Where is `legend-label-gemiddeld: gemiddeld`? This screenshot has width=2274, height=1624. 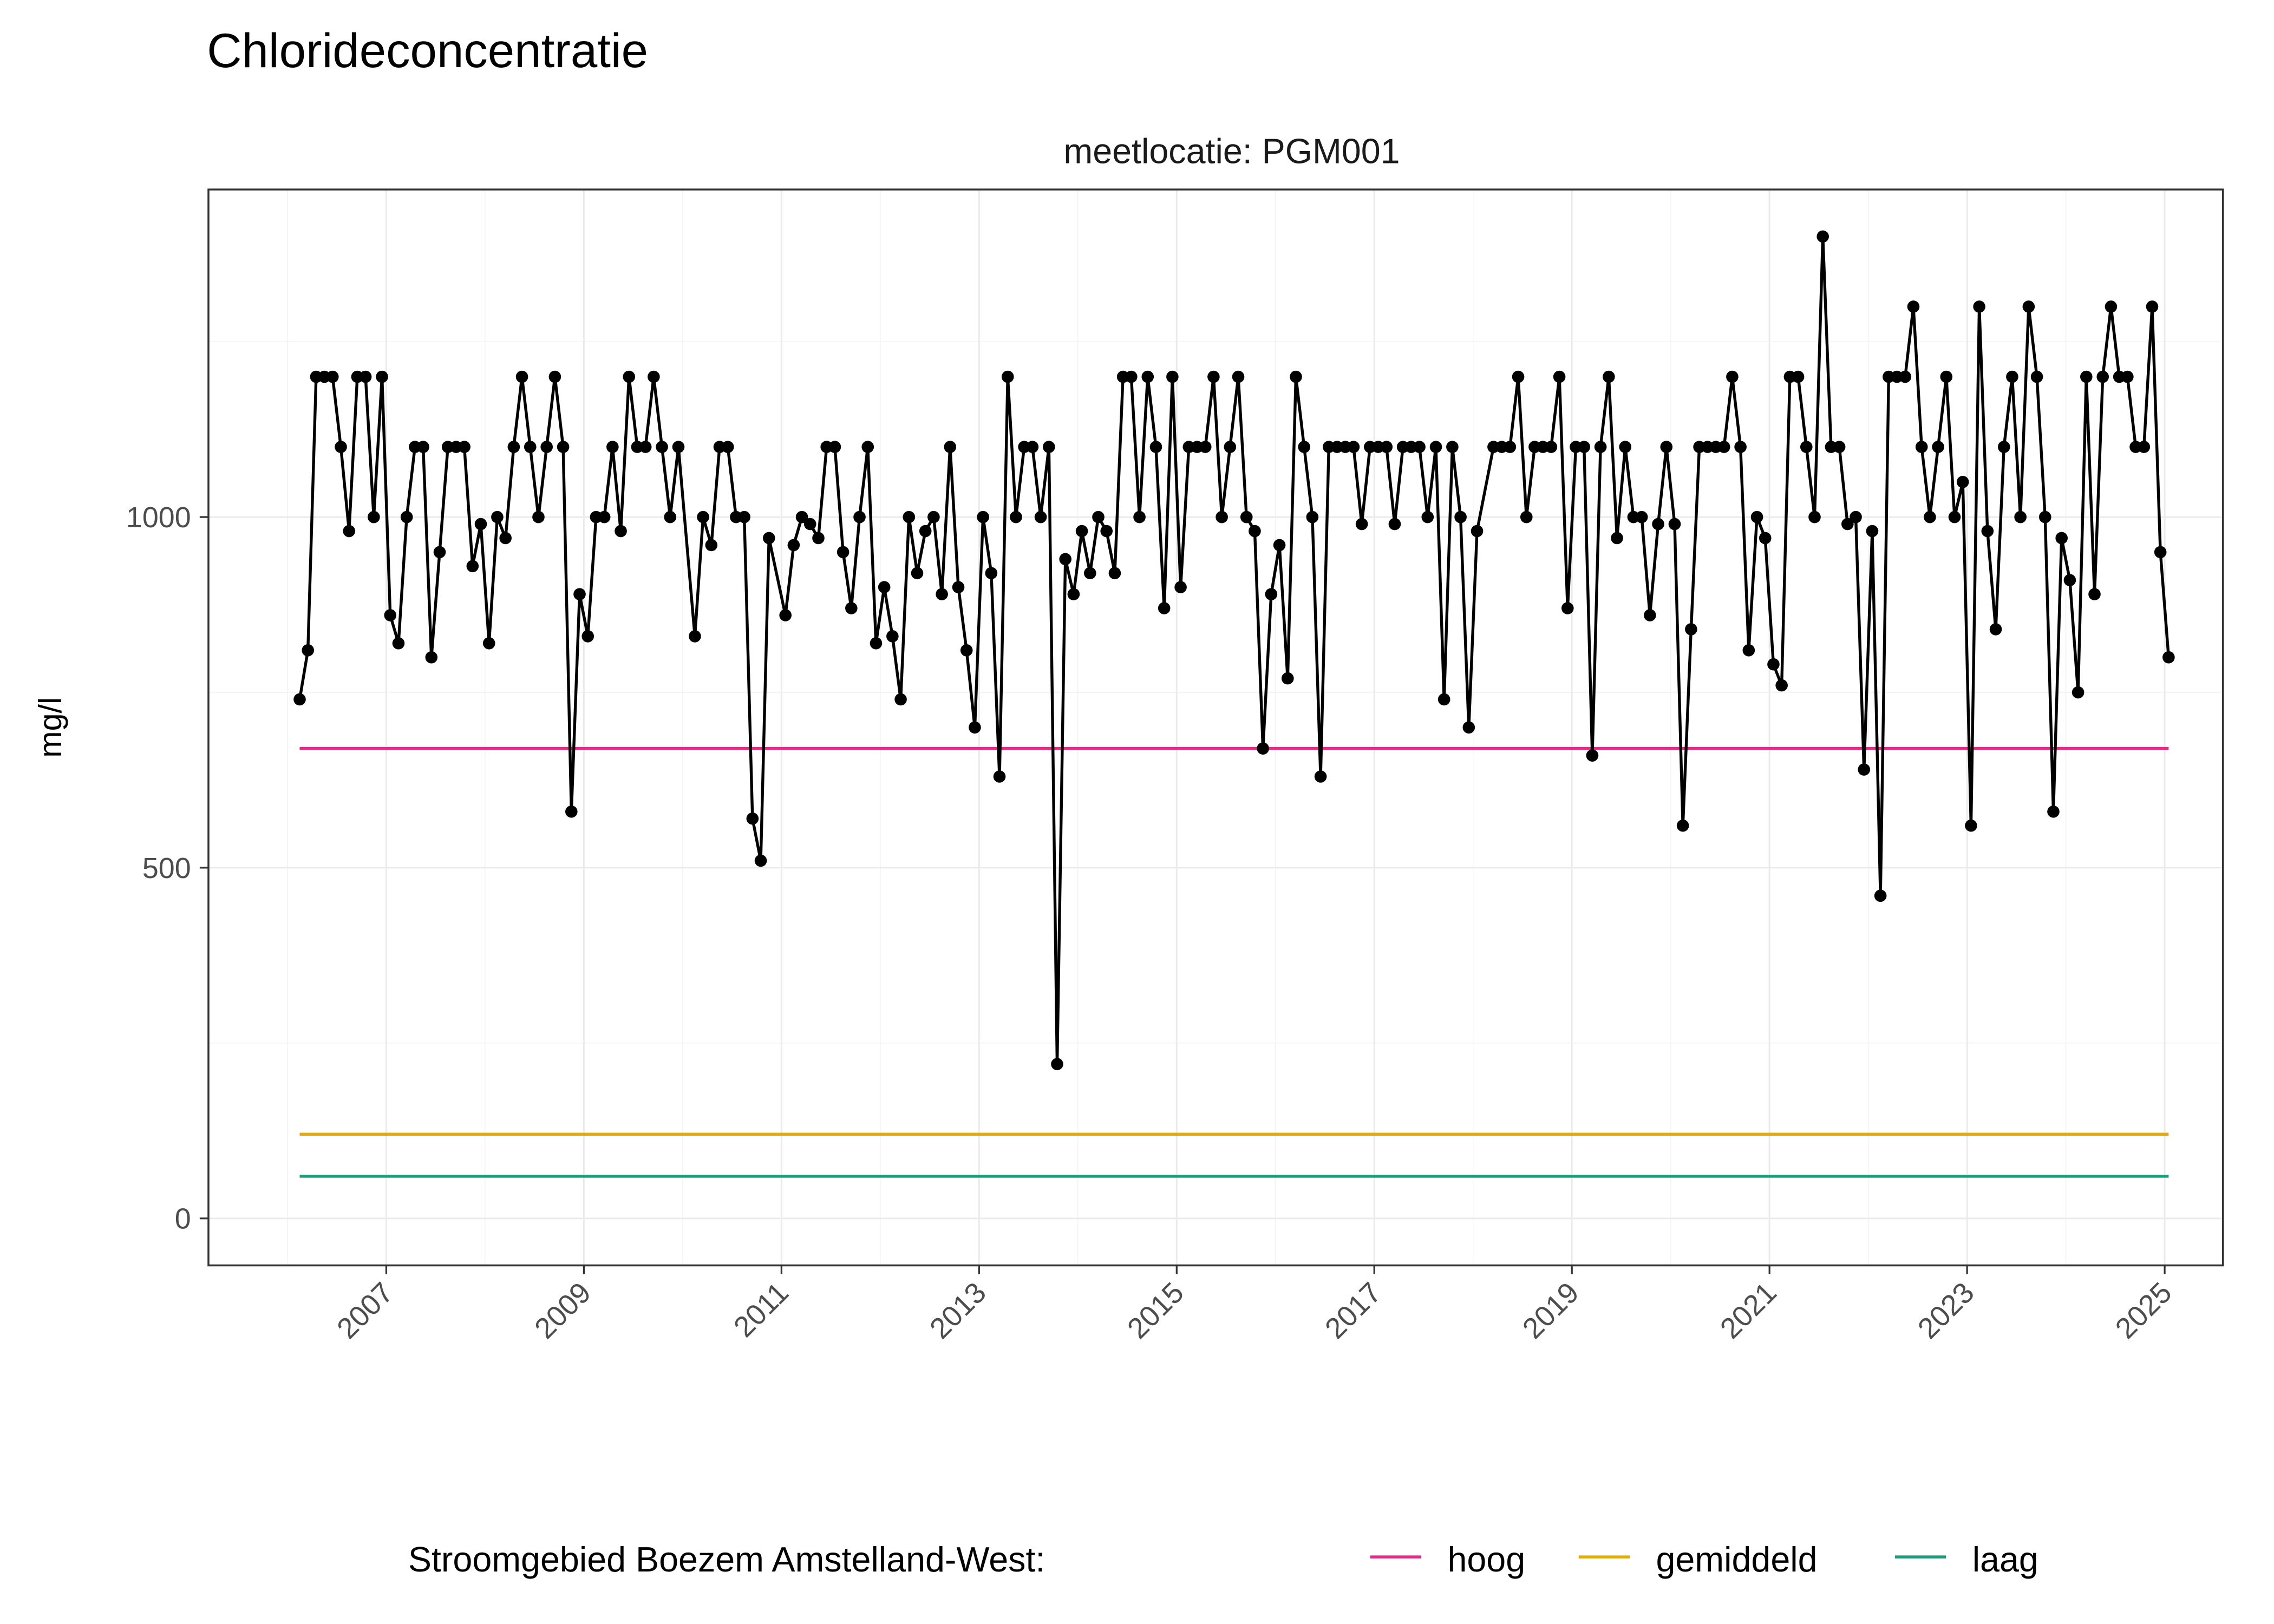 legend-label-gemiddeld: gemiddeld is located at coordinates (1737, 1560).